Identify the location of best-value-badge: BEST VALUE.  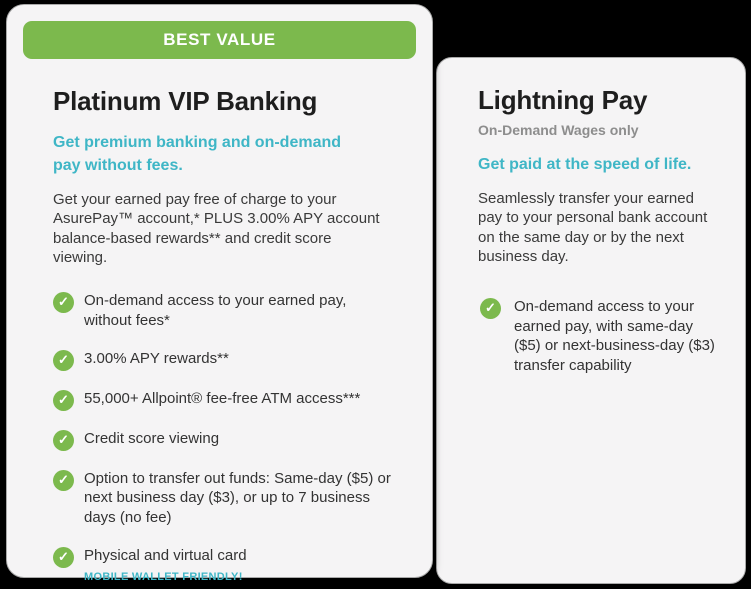
(219, 40).